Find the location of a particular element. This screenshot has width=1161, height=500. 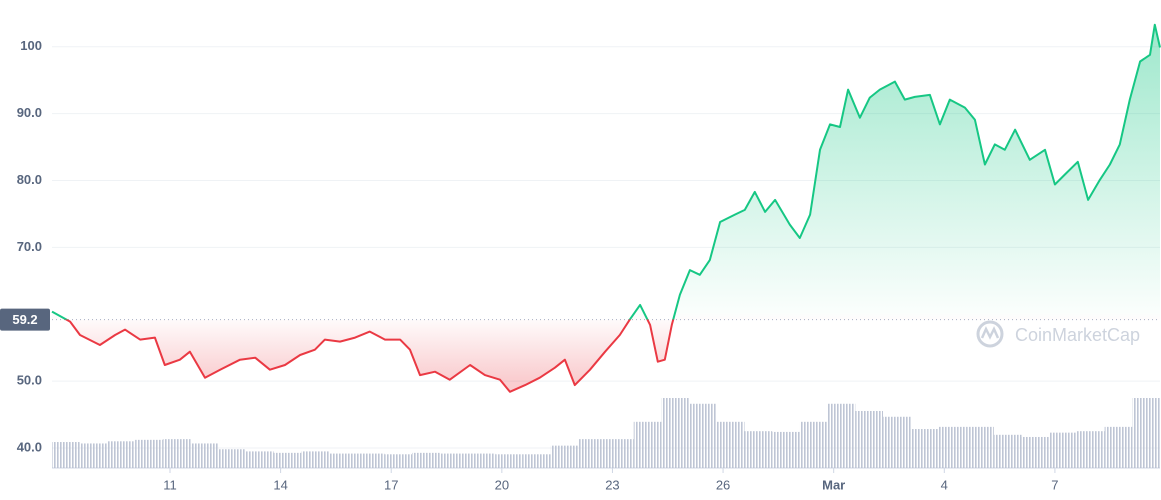

watermark: CoinMarketCap is located at coordinates (1058, 334).